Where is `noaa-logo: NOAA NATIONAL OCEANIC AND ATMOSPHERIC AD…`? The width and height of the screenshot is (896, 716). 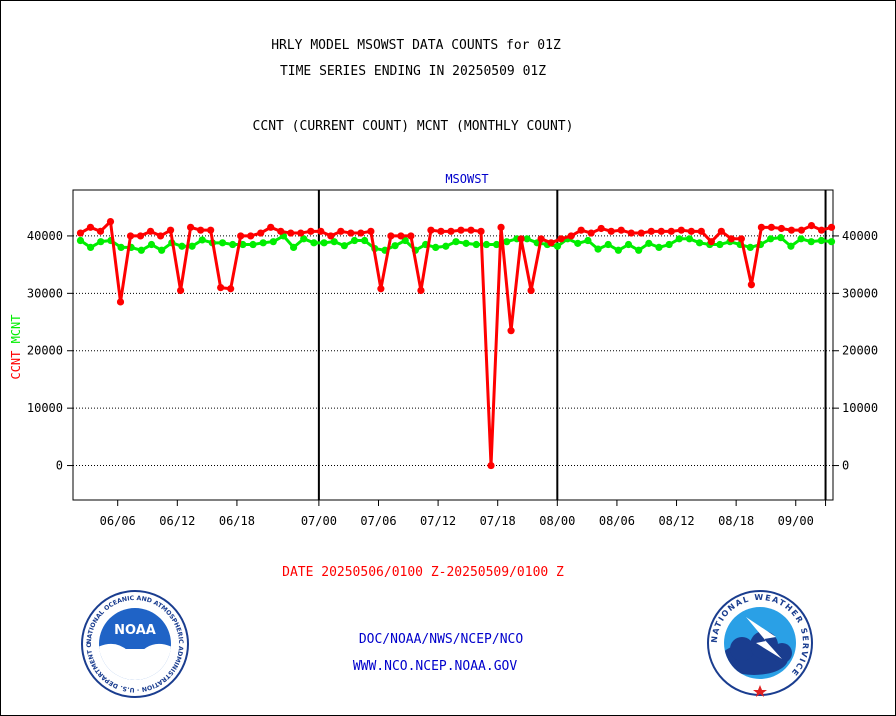
noaa-logo: NOAA NATIONAL OCEANIC AND ATMOSPHERIC AD… is located at coordinates (134, 643).